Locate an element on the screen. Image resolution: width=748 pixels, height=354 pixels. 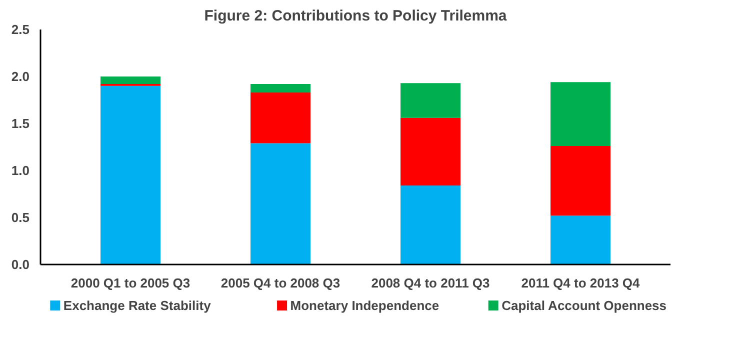
y-tick-label: 0.5 is located at coordinates (20, 217).